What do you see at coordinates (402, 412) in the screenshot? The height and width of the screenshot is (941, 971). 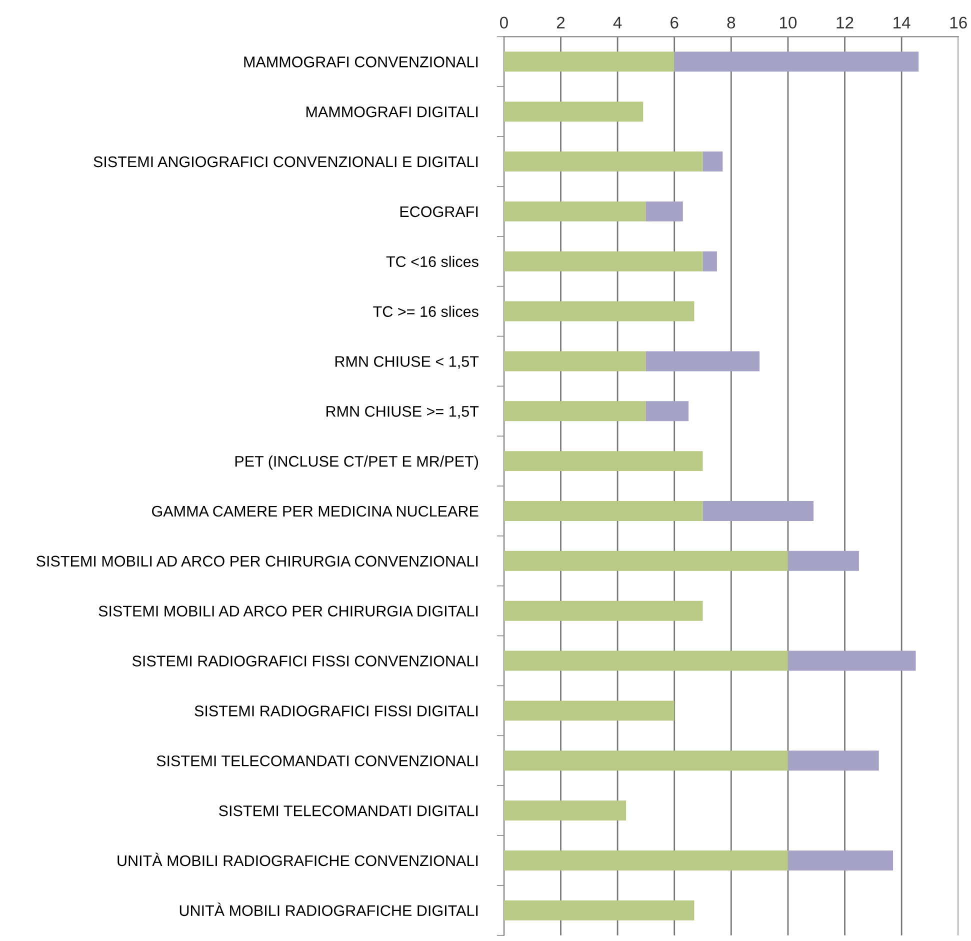 I see `y-tick-label: RMN CHIUSE >= 1,5T` at bounding box center [402, 412].